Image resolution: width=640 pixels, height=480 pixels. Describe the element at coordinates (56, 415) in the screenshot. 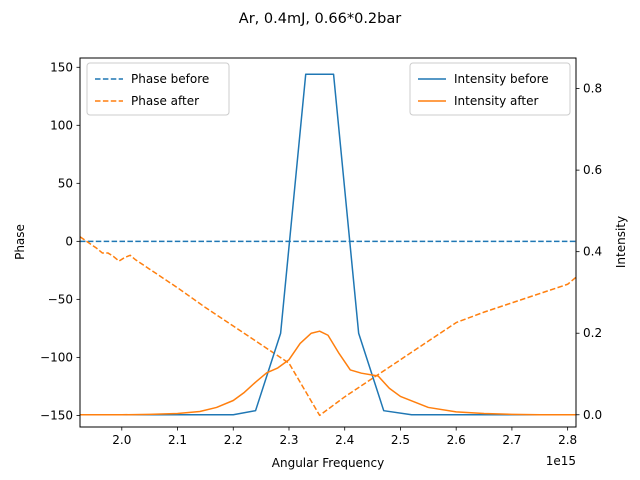

I see `left-tick-label: −150` at that location.